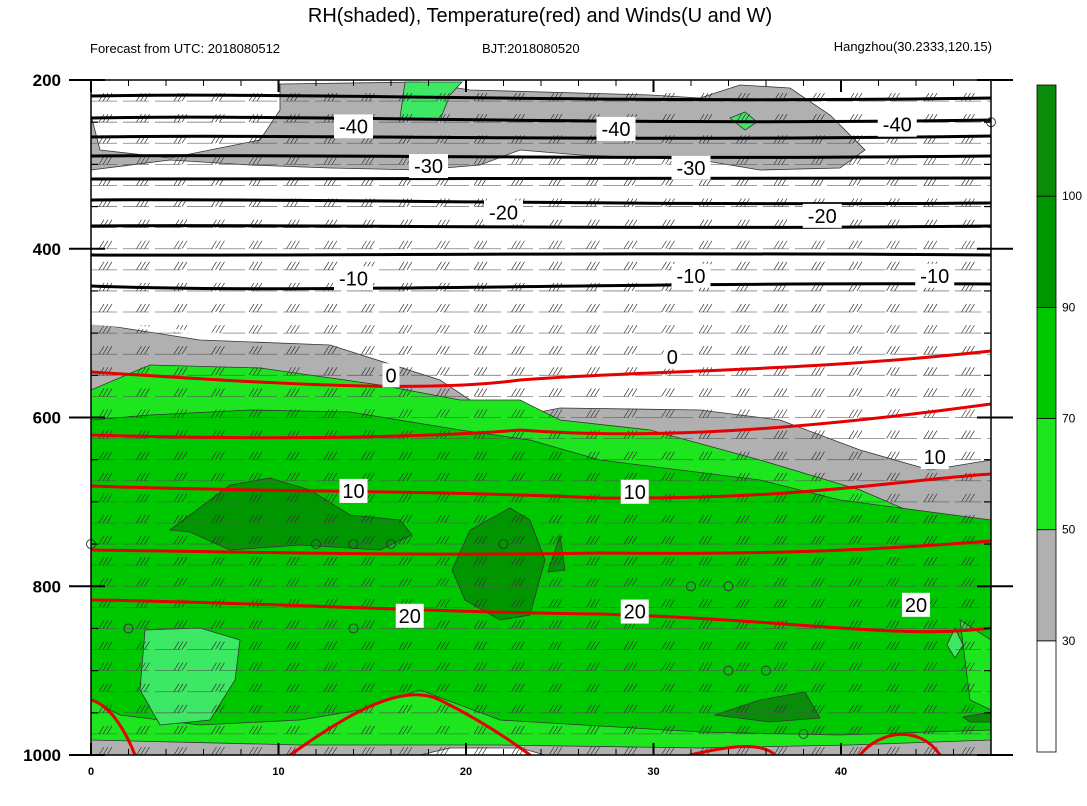 This screenshot has height=806, width=1087. I want to click on x-tick-label: 20, so click(466, 772).